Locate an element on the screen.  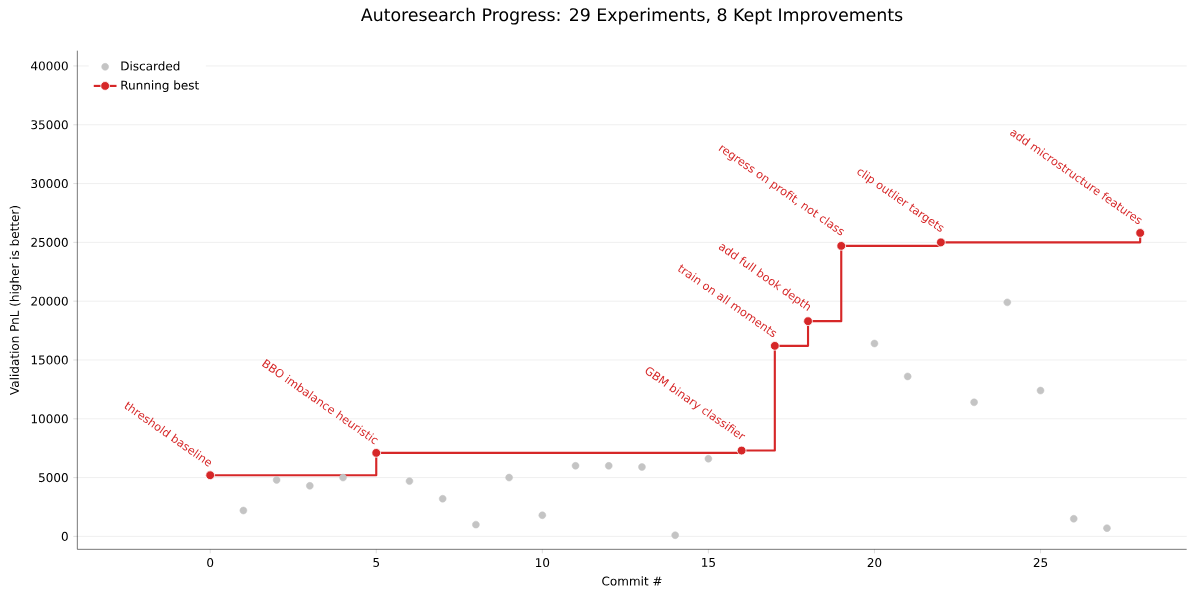
y-tick-label: 30000 is located at coordinates (49, 184).